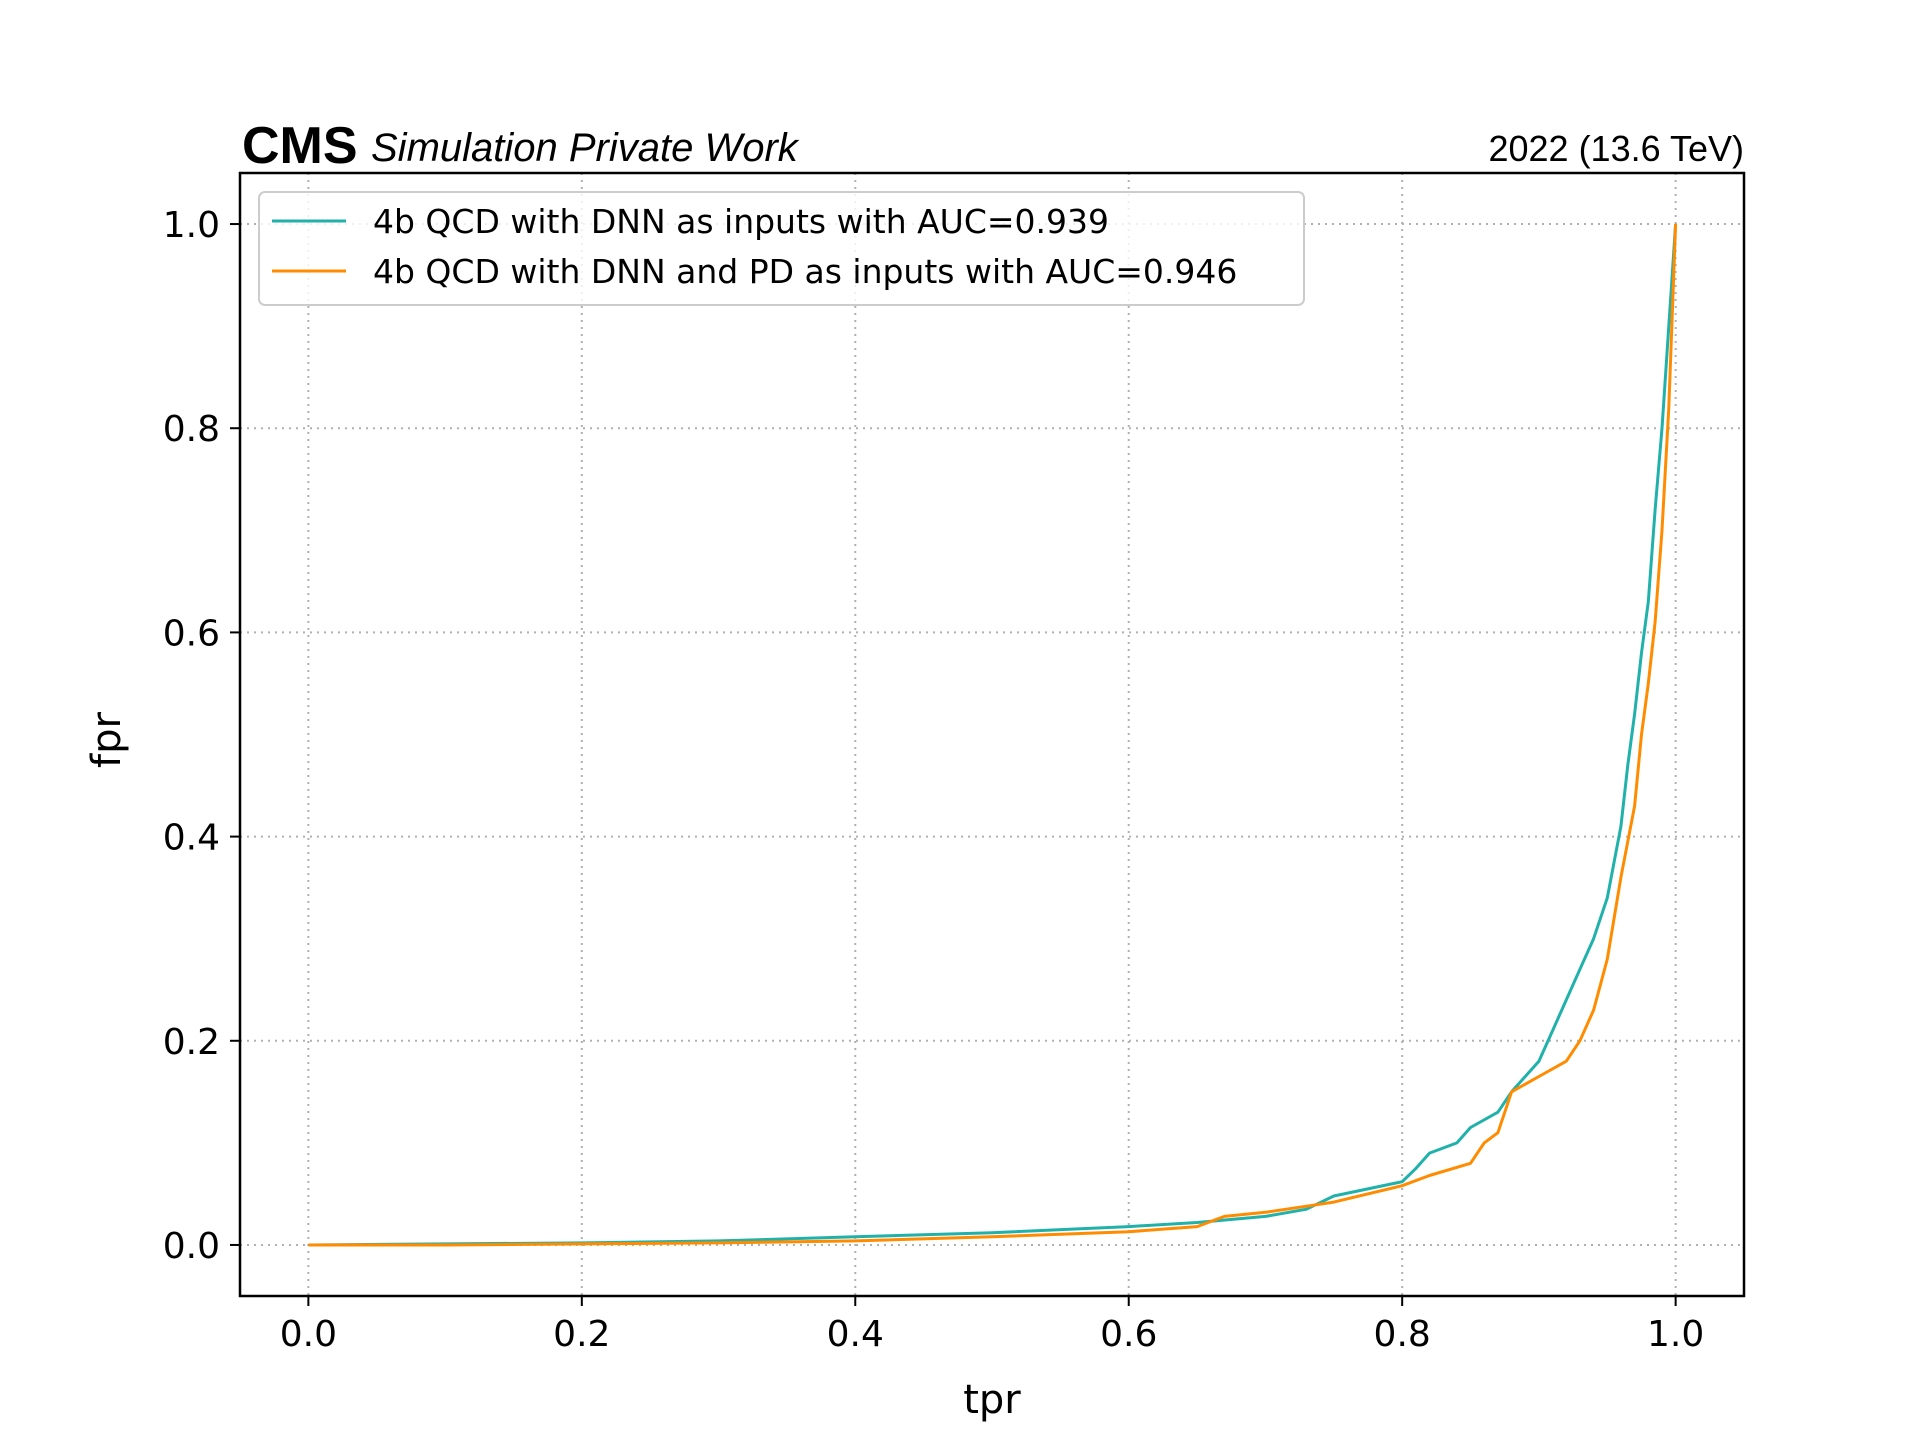 This screenshot has height=1440, width=1920. Describe the element at coordinates (308, 1334) in the screenshot. I see `x-tick-label: 0.0` at that location.